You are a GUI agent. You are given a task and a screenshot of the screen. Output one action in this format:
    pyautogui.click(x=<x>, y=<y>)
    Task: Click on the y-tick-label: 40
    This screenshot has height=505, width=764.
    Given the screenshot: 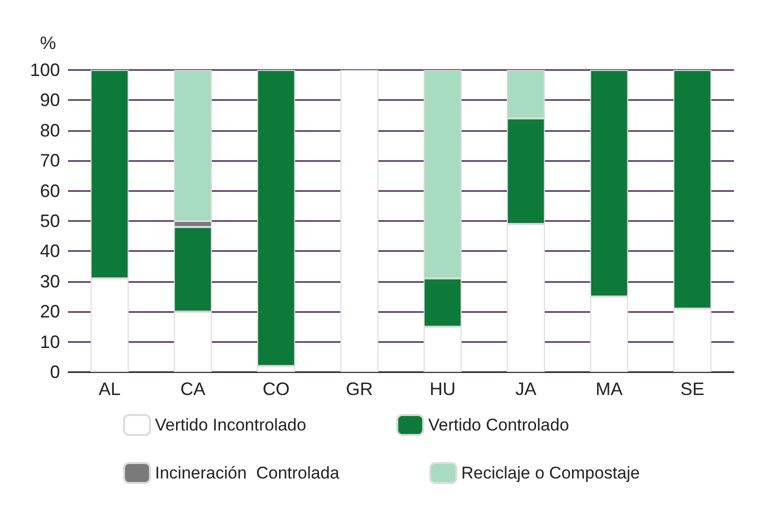 What is the action you would take?
    pyautogui.click(x=50, y=251)
    